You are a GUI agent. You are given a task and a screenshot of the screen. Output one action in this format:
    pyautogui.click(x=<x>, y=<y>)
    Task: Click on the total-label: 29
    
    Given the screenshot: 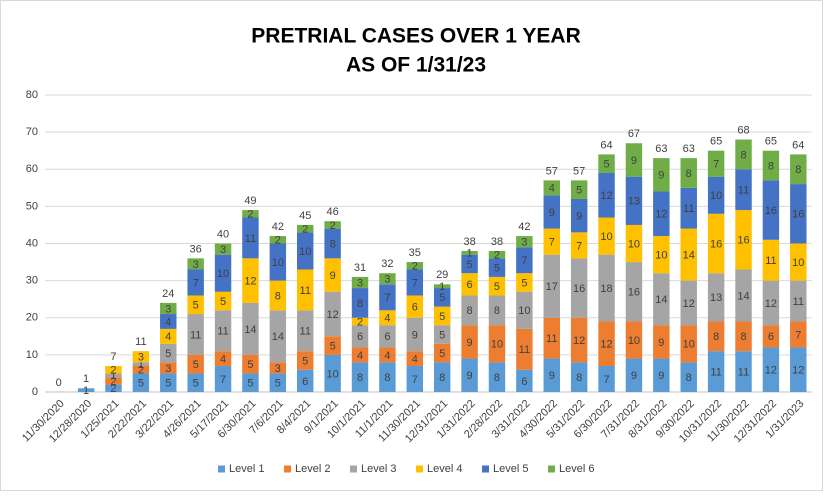 What is the action you would take?
    pyautogui.click(x=442, y=275)
    